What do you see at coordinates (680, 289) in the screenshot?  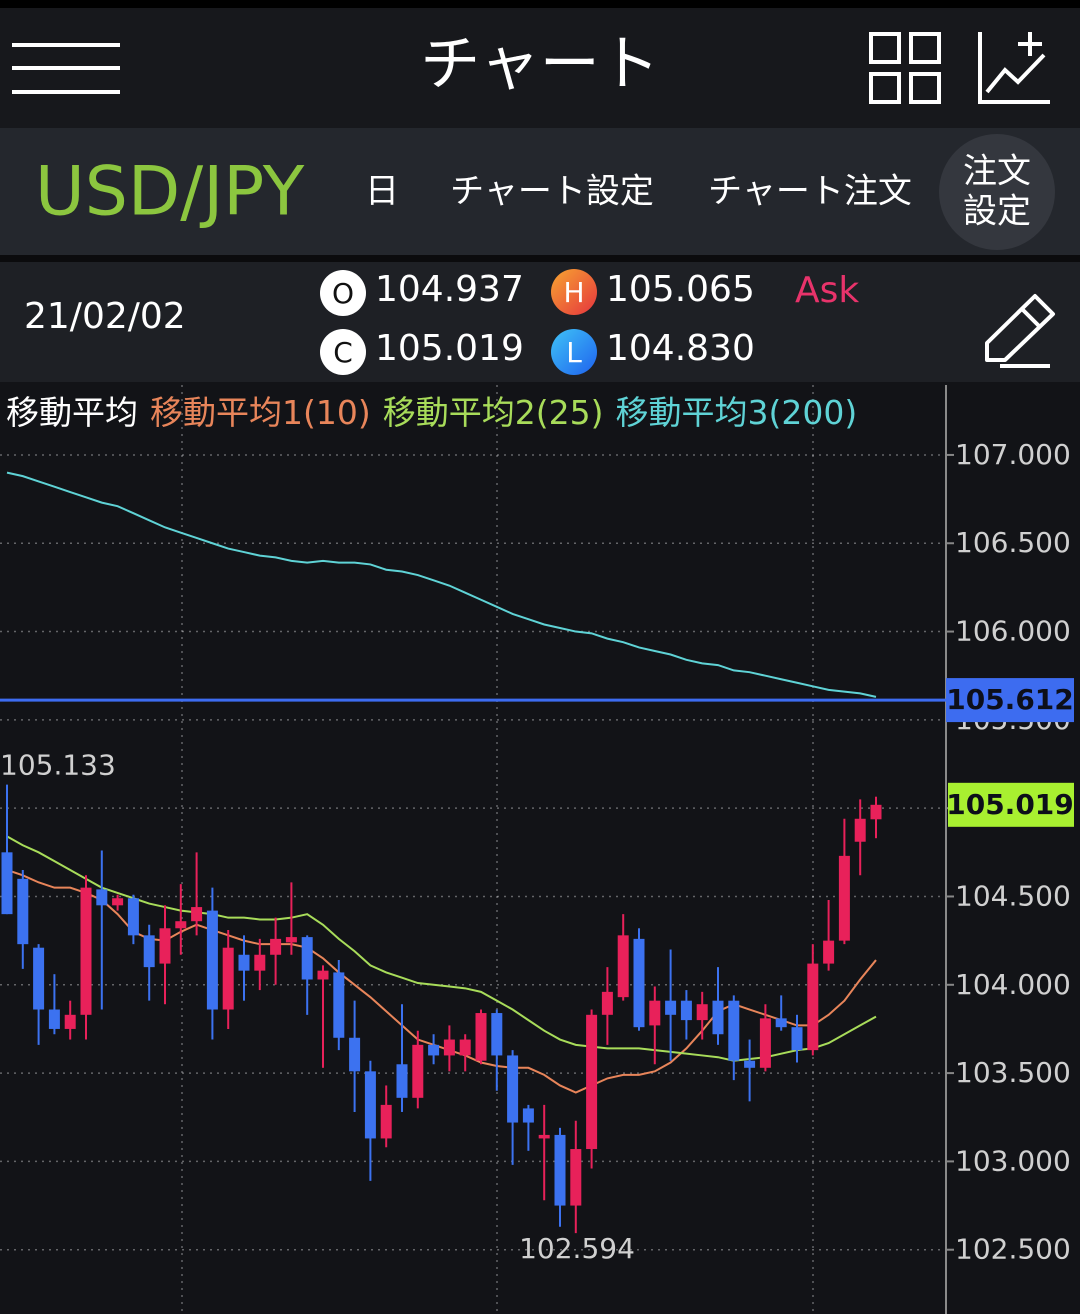 I see `quote-high: 105.065` at bounding box center [680, 289].